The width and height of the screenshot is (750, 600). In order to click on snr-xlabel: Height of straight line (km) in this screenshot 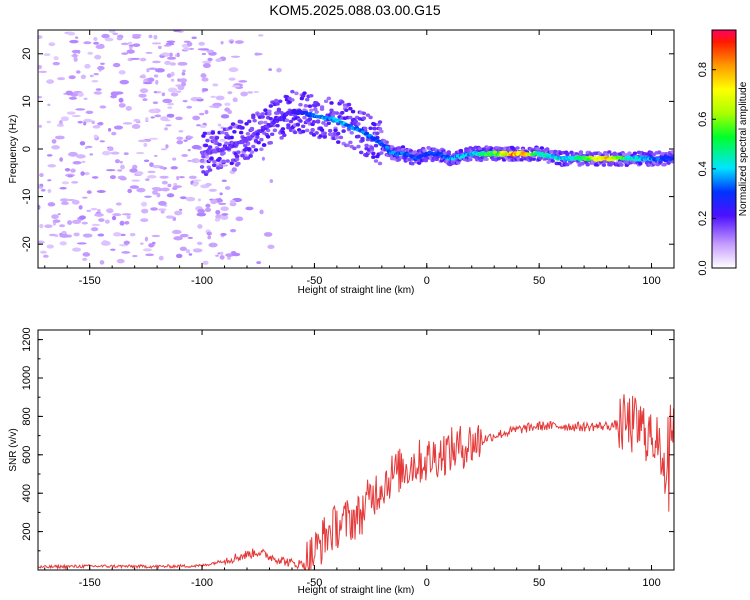, I will do `click(356, 590)`.